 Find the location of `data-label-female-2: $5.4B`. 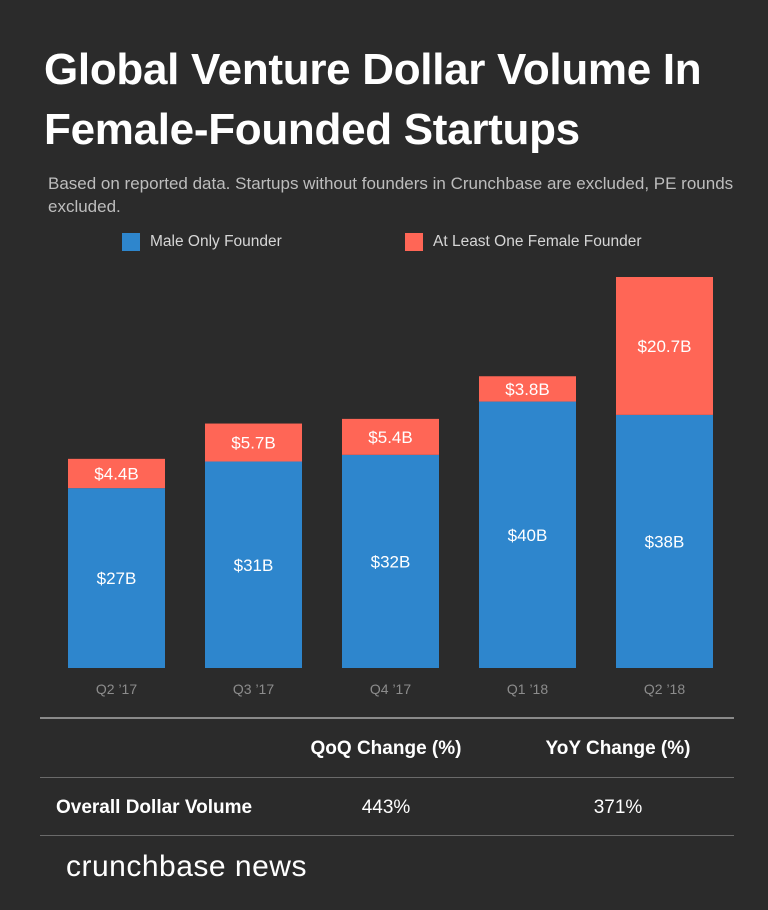

data-label-female-2: $5.4B is located at coordinates (390, 437).